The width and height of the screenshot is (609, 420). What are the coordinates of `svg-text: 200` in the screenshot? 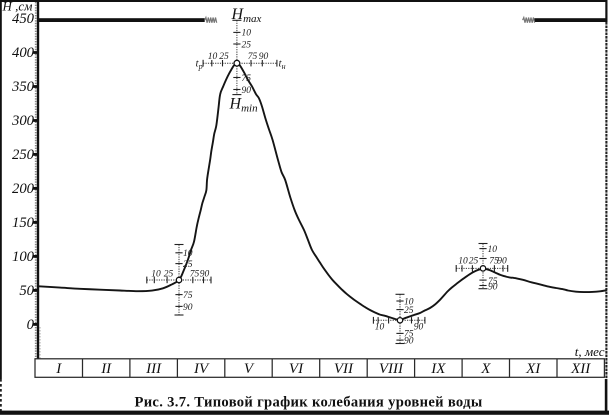 It's located at (23, 189).